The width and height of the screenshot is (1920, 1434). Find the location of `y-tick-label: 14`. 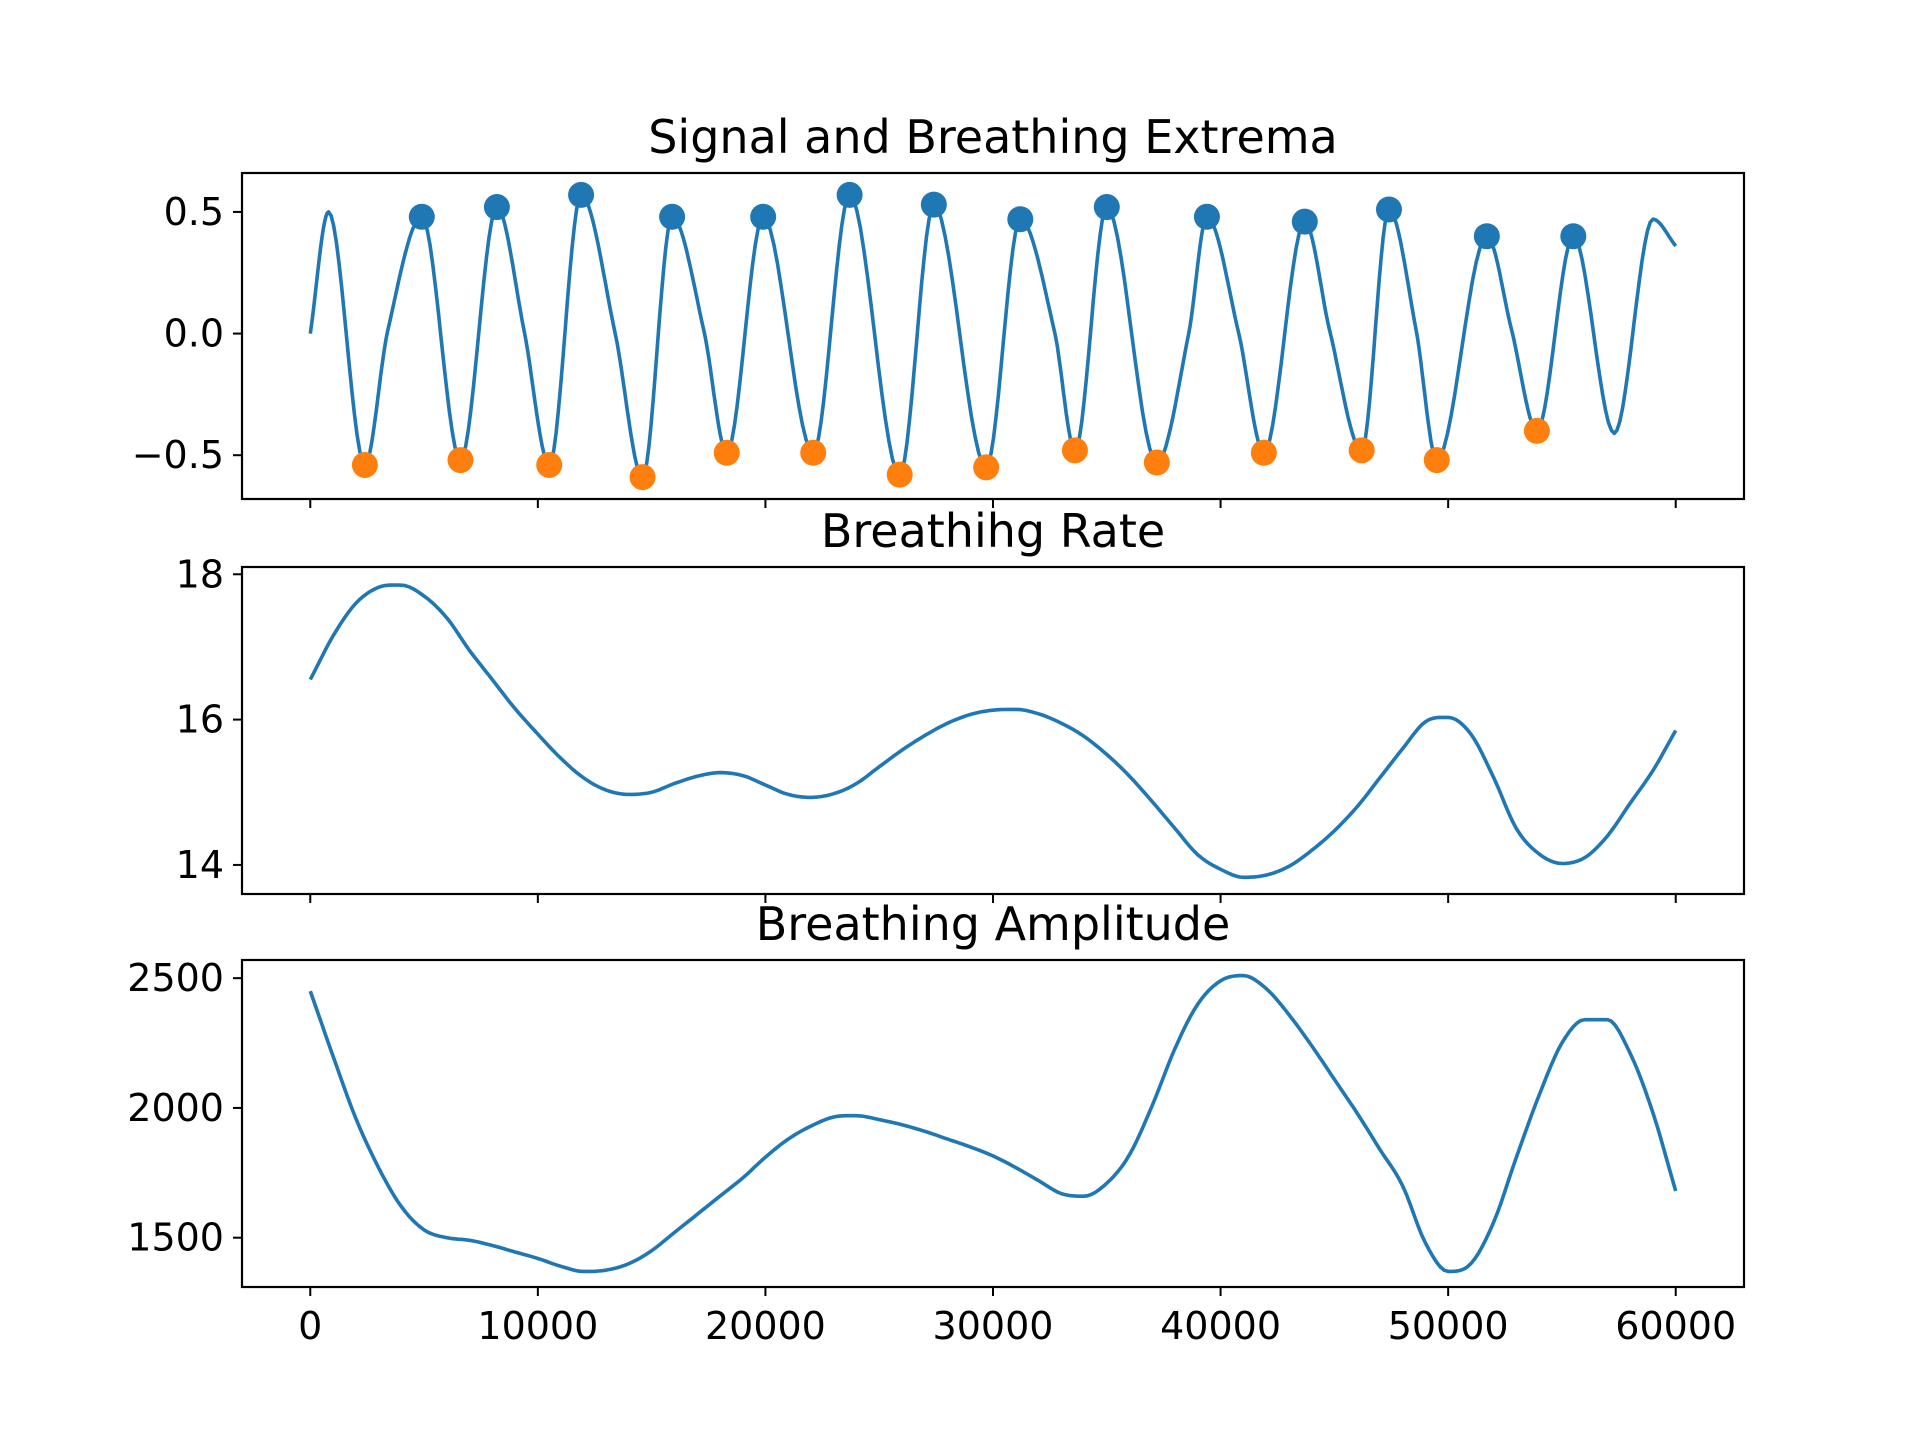

y-tick-label: 14 is located at coordinates (200, 865).